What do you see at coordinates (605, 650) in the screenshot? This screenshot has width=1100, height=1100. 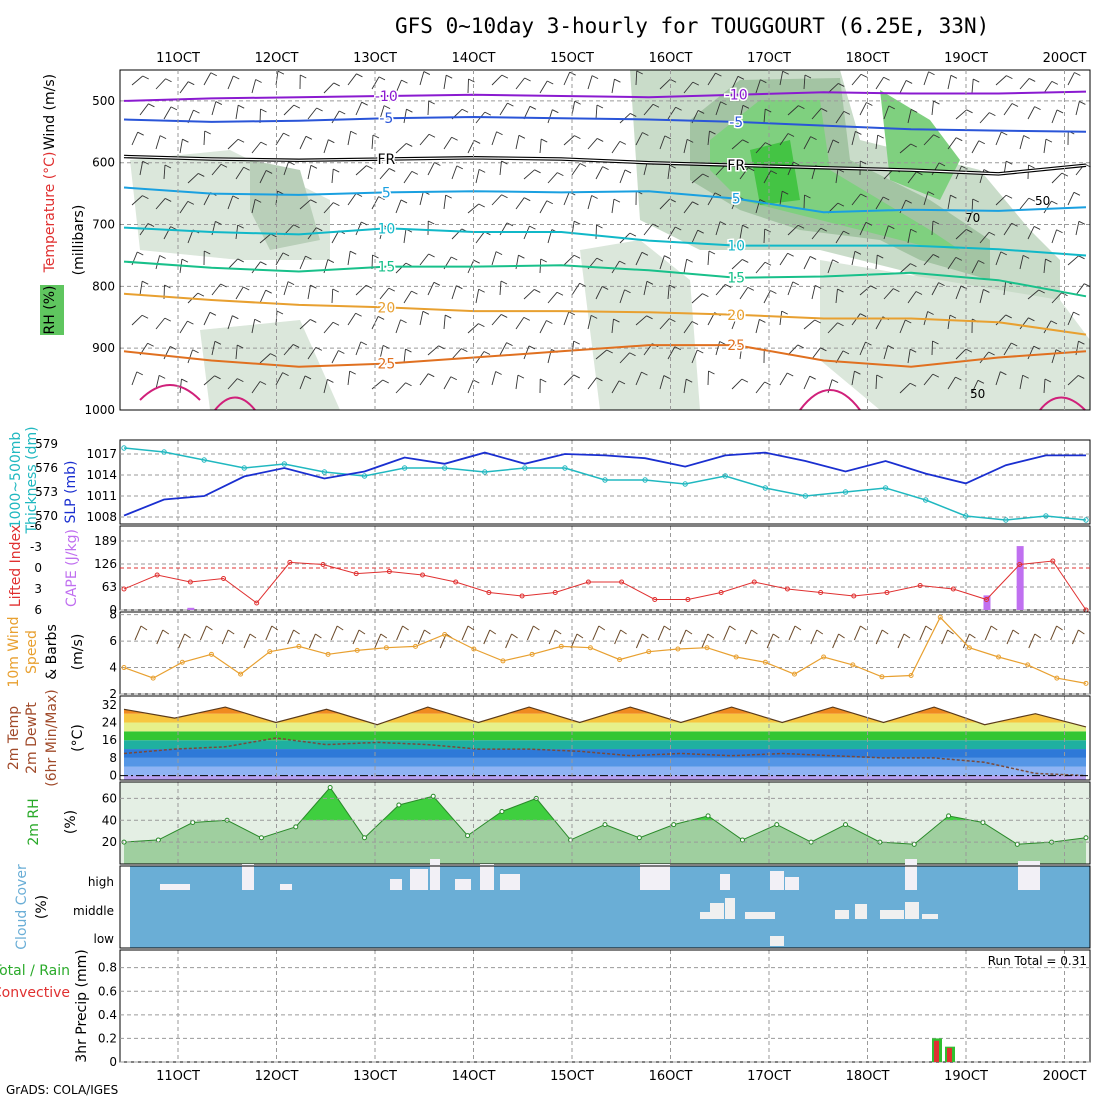 I see `wind10-line` at bounding box center [605, 650].